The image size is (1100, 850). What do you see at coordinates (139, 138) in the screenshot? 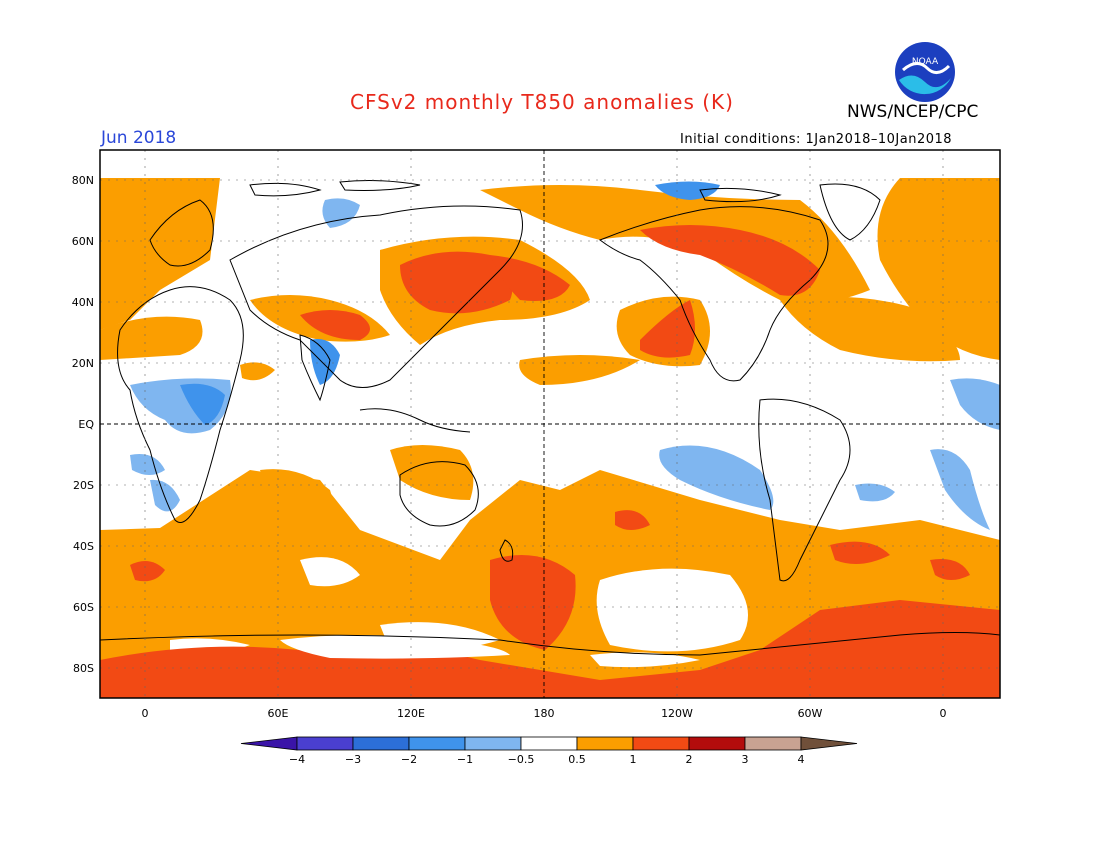
I see `forecast-period: Jun 2018` at bounding box center [139, 138].